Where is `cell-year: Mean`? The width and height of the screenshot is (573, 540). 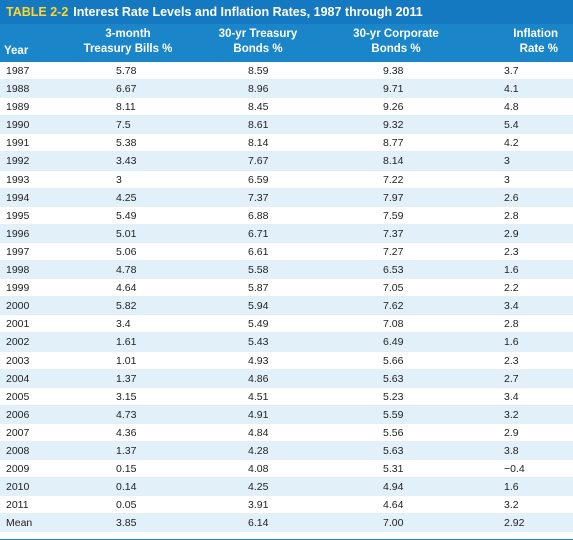 cell-year: Mean is located at coordinates (19, 523).